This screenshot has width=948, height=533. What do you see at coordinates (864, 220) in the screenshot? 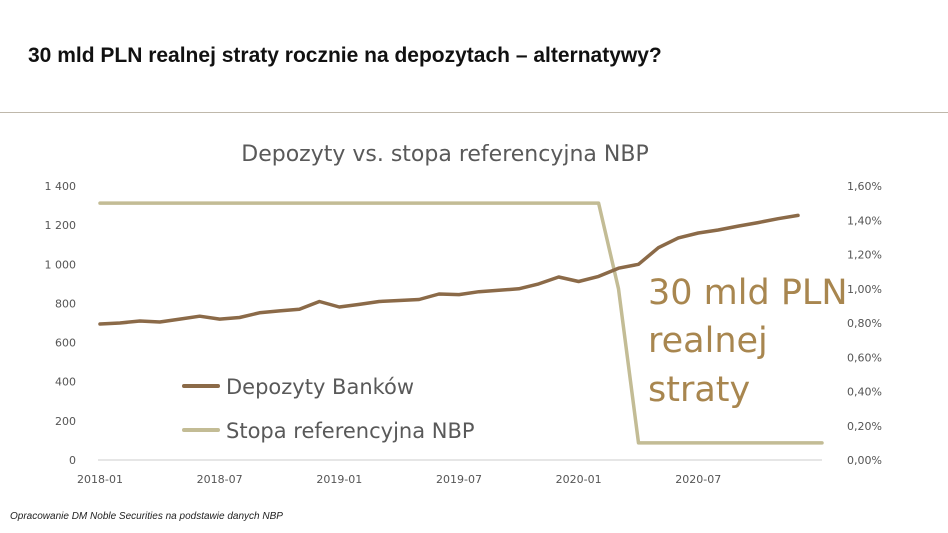
I see `right-y-tick-label: 1,40%` at bounding box center [864, 220].